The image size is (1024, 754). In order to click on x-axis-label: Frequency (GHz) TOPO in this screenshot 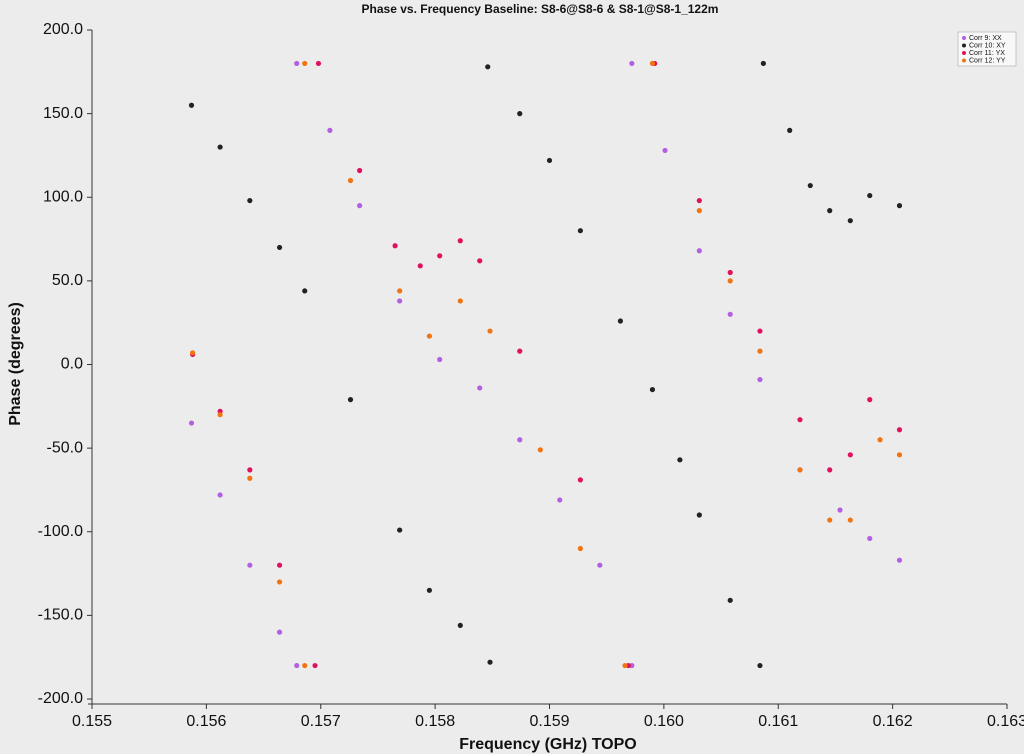, I will do `click(548, 744)`.